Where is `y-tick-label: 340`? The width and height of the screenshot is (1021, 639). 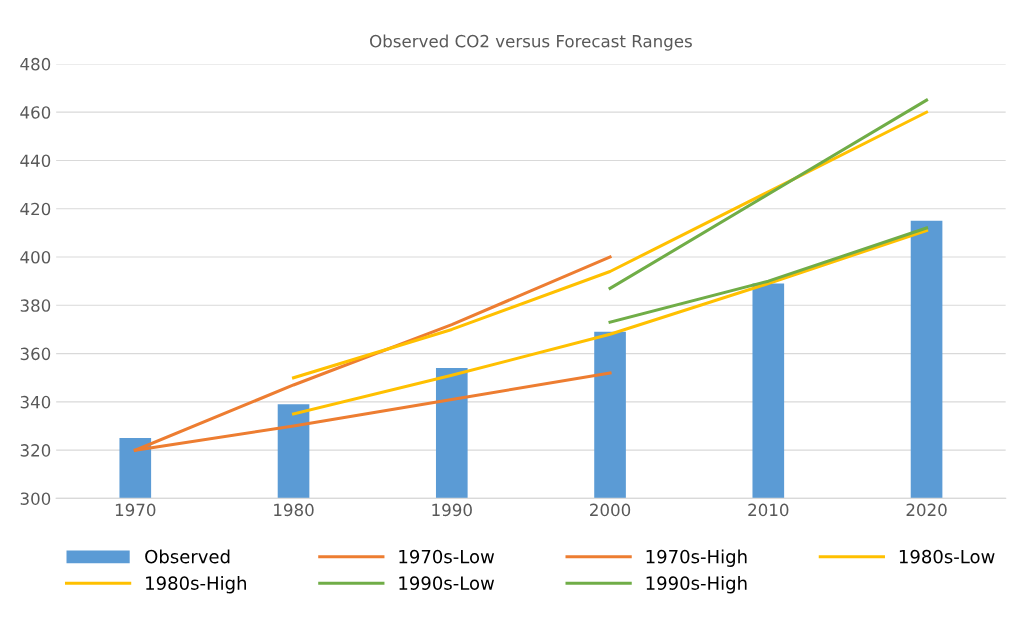
y-tick-label: 340 is located at coordinates (35, 402).